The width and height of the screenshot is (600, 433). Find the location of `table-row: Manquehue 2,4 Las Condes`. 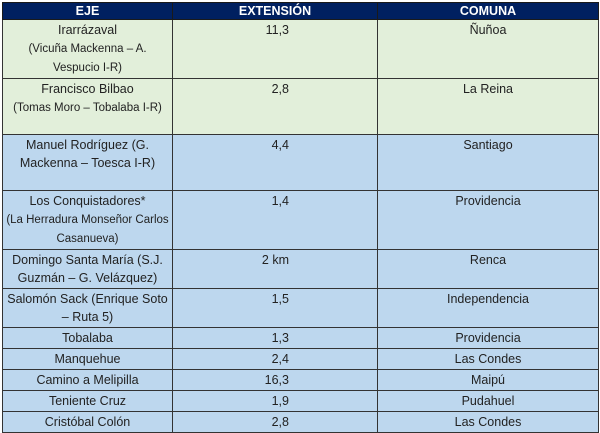

table-row: Manquehue 2,4 Las Condes is located at coordinates (300, 359).